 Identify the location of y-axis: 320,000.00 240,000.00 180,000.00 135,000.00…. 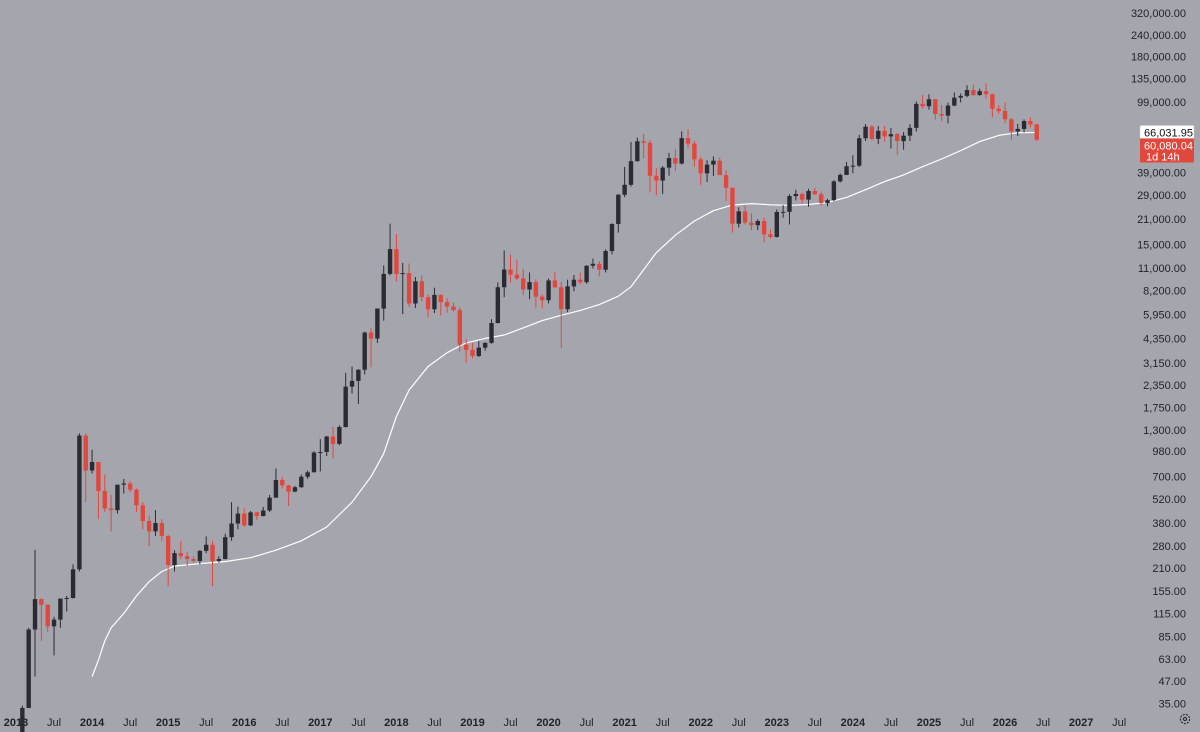
(1158, 359).